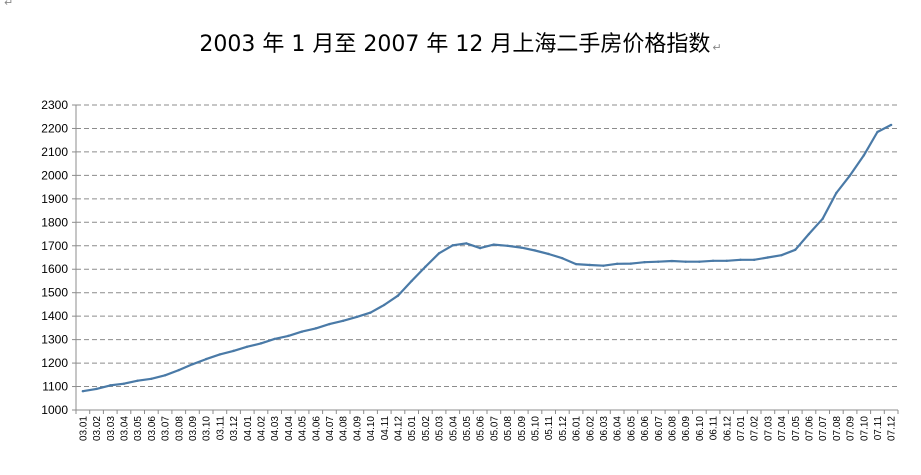  What do you see at coordinates (717, 47) in the screenshot?
I see `title-paragraph-mark: ↵` at bounding box center [717, 47].